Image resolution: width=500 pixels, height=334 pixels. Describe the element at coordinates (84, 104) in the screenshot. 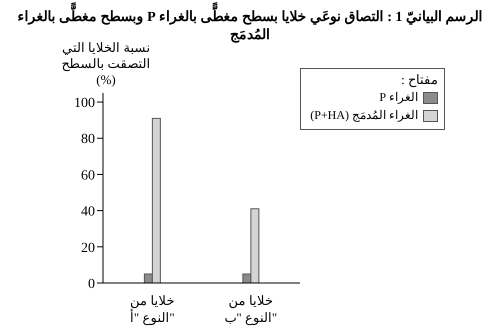

I see `y-tick-label: 100` at that location.